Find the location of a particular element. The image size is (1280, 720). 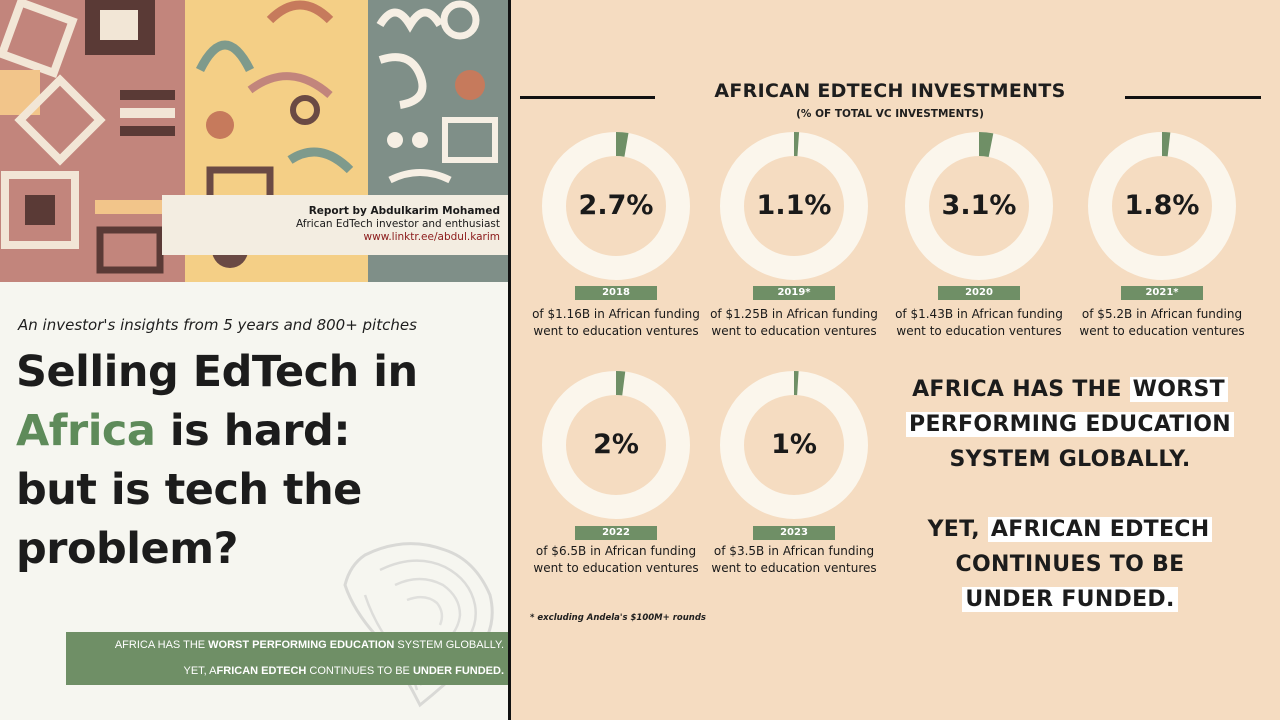

donut-3: 1.8% is located at coordinates (1162, 206).